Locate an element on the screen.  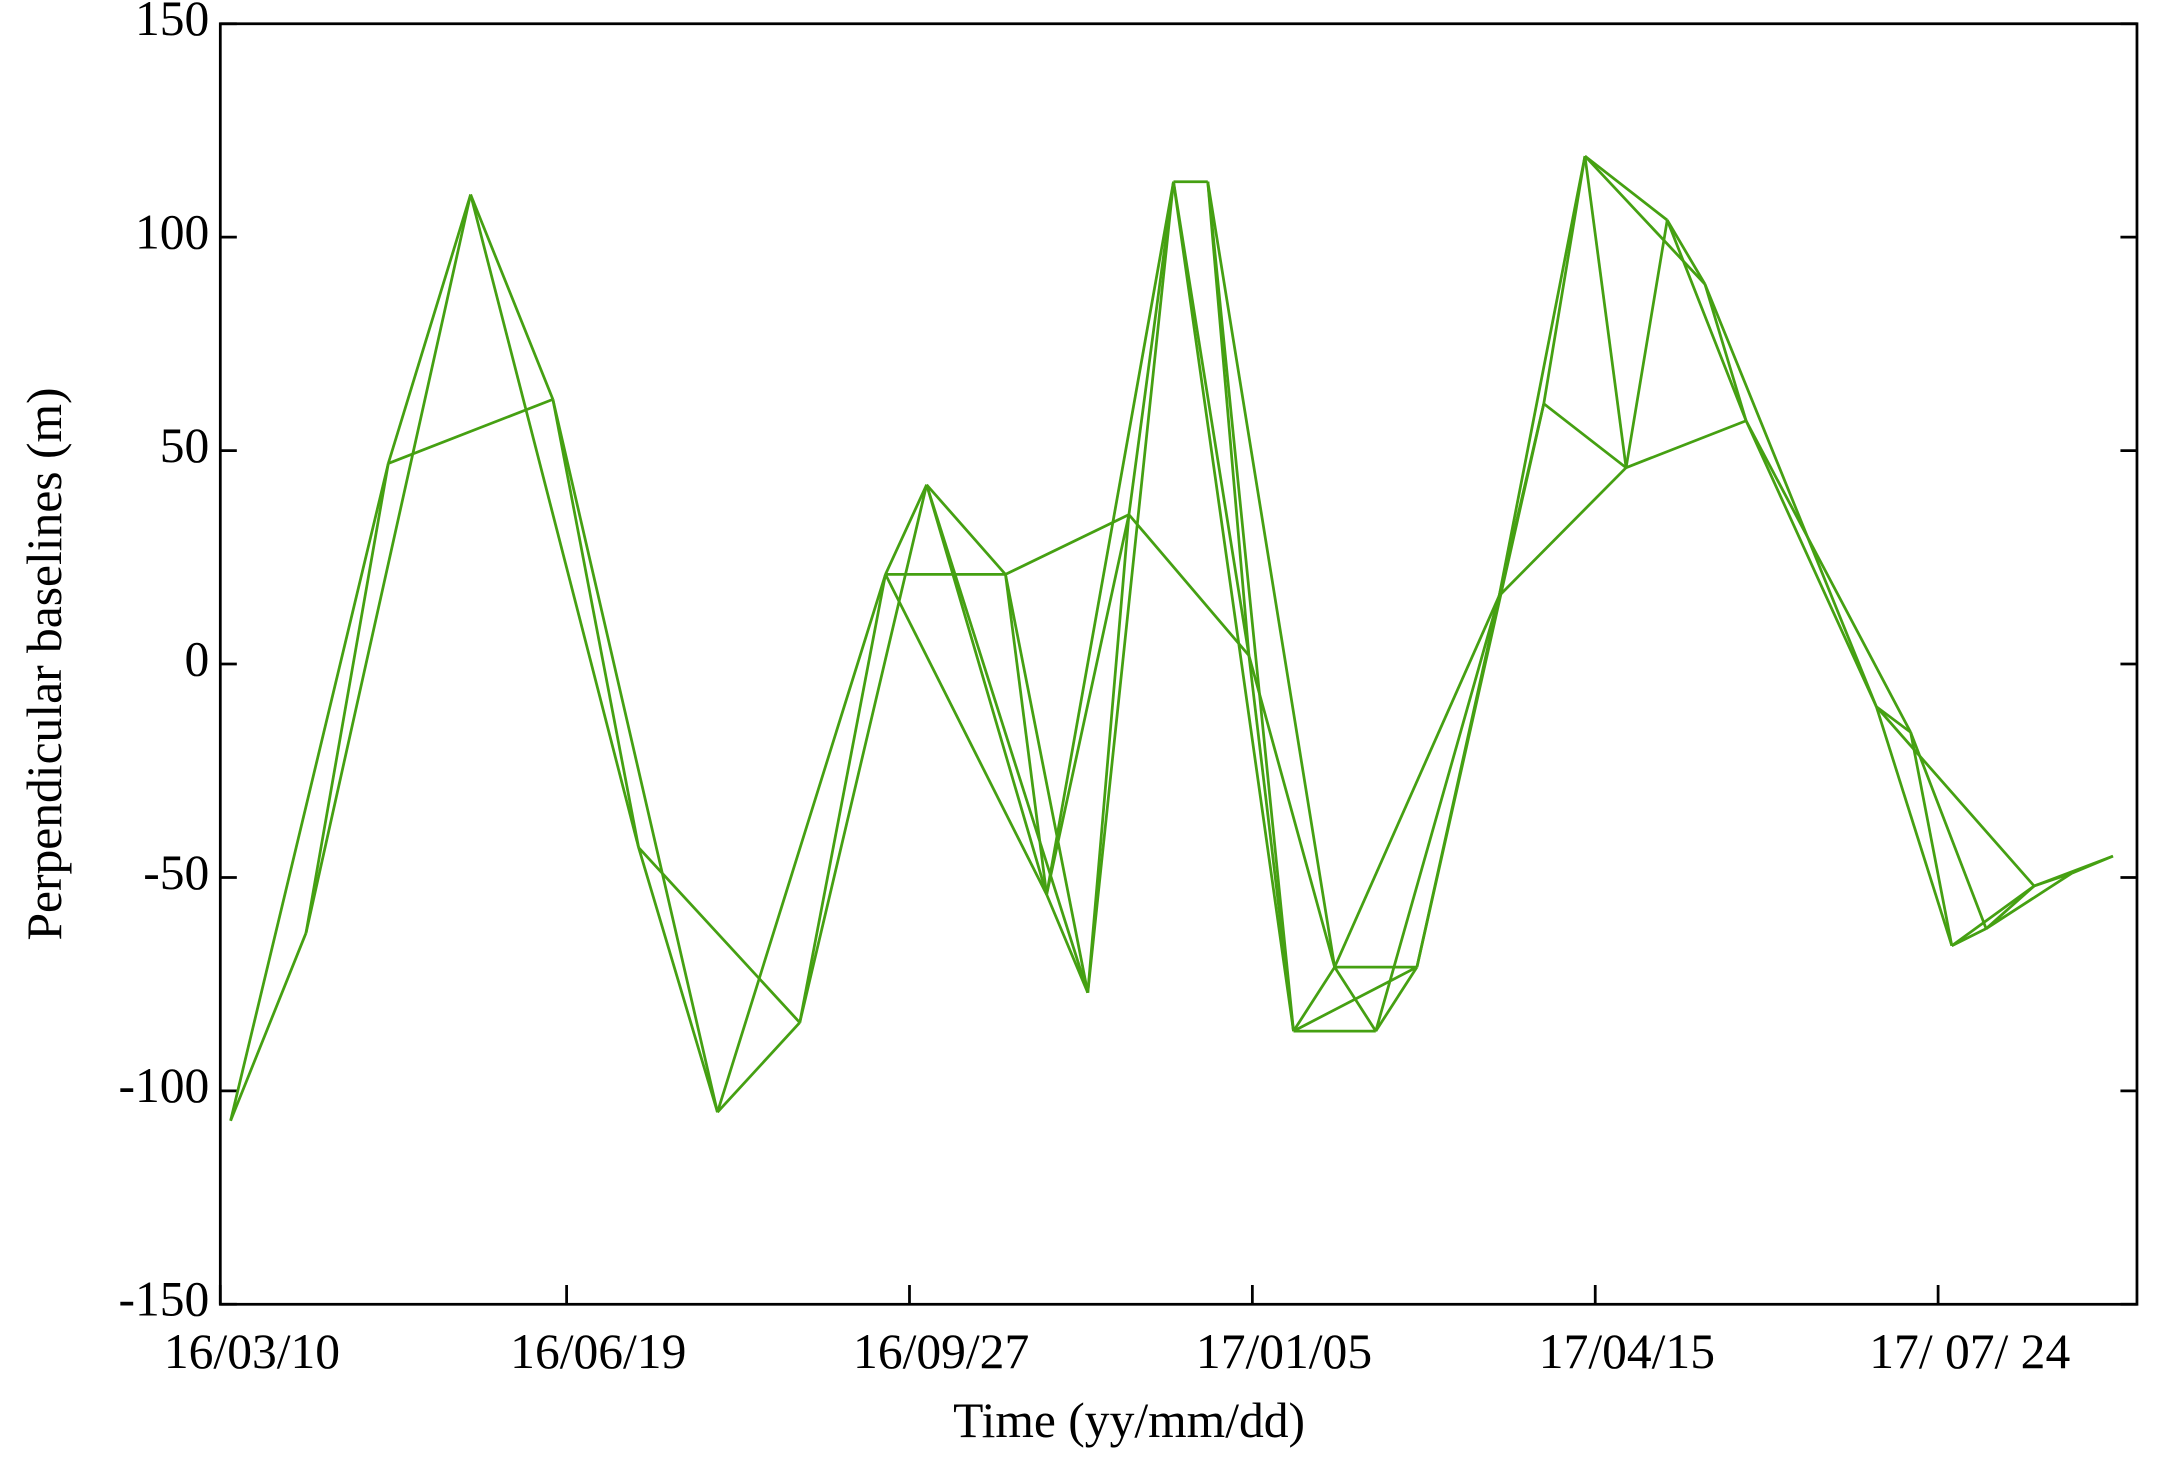
x-tick-label: 17/01/05 is located at coordinates (1284, 1351).